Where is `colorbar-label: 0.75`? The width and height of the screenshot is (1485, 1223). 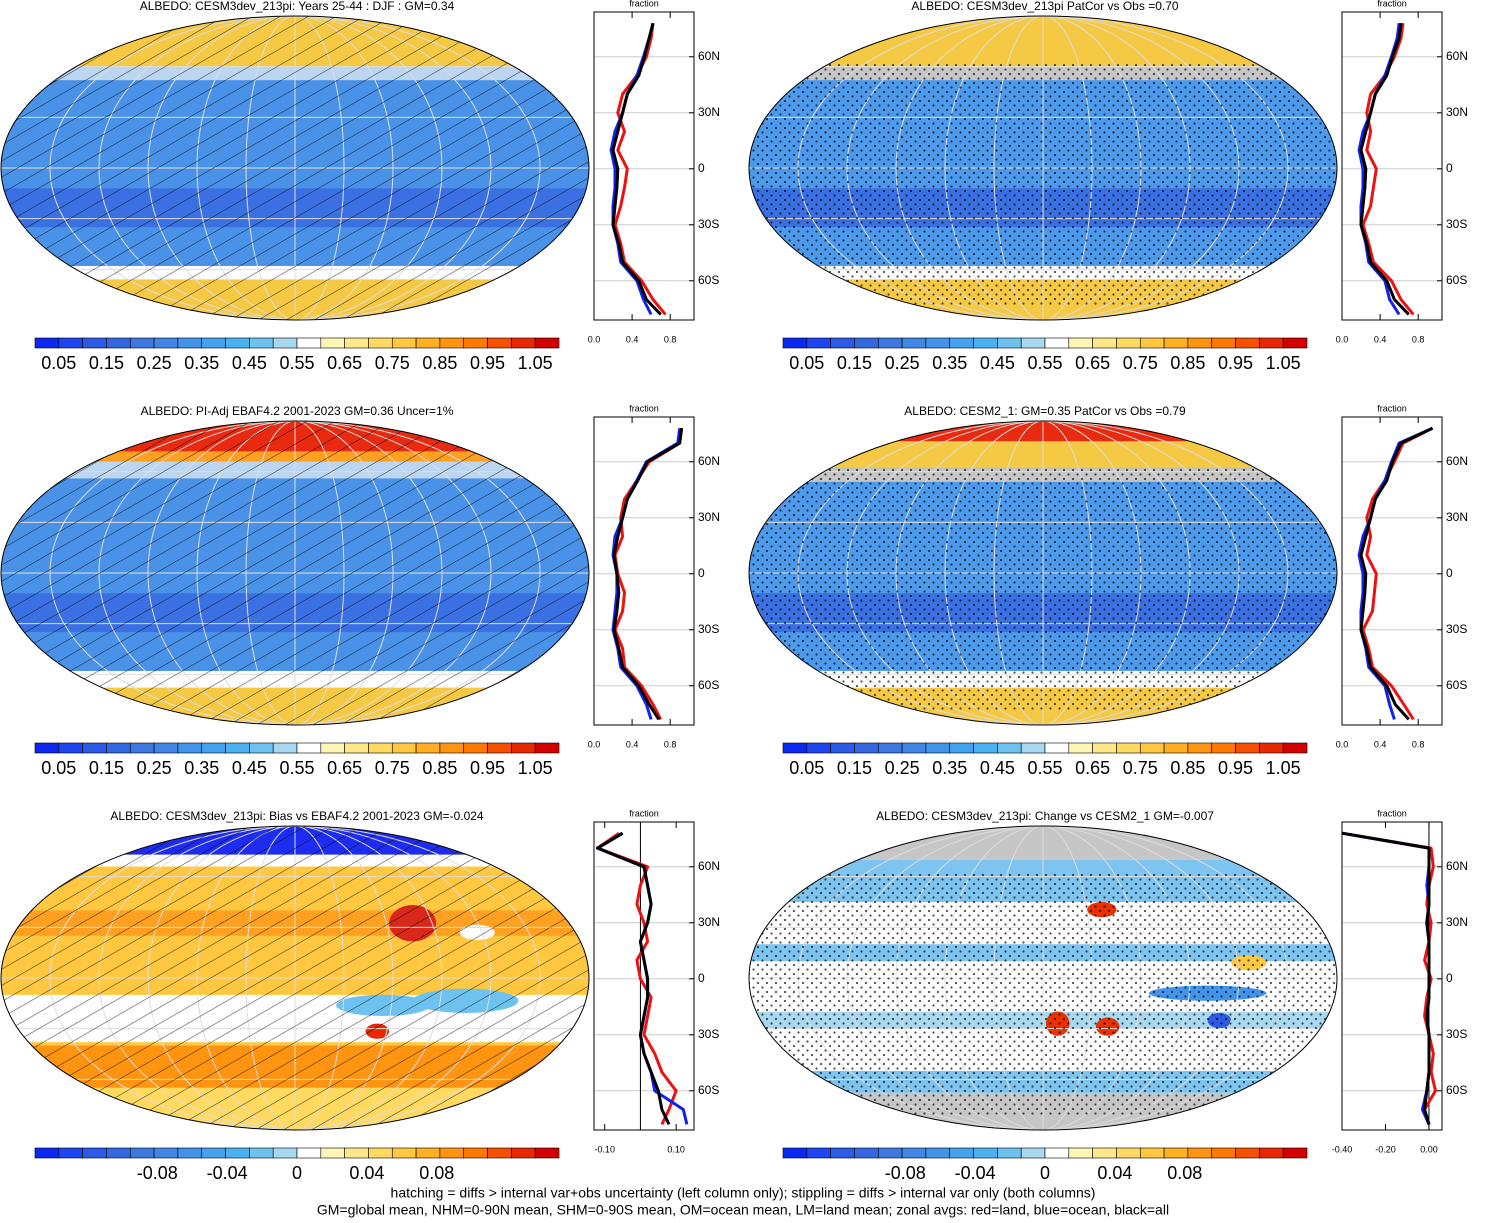 colorbar-label: 0.75 is located at coordinates (392, 768).